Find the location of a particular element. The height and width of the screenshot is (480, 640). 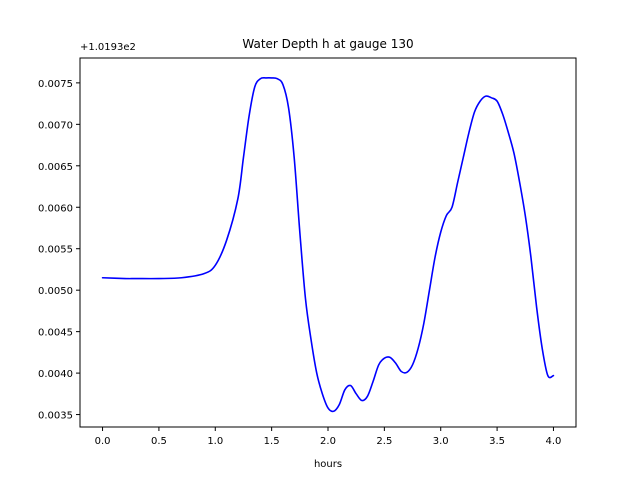

x-axis-label: hours is located at coordinates (328, 464).